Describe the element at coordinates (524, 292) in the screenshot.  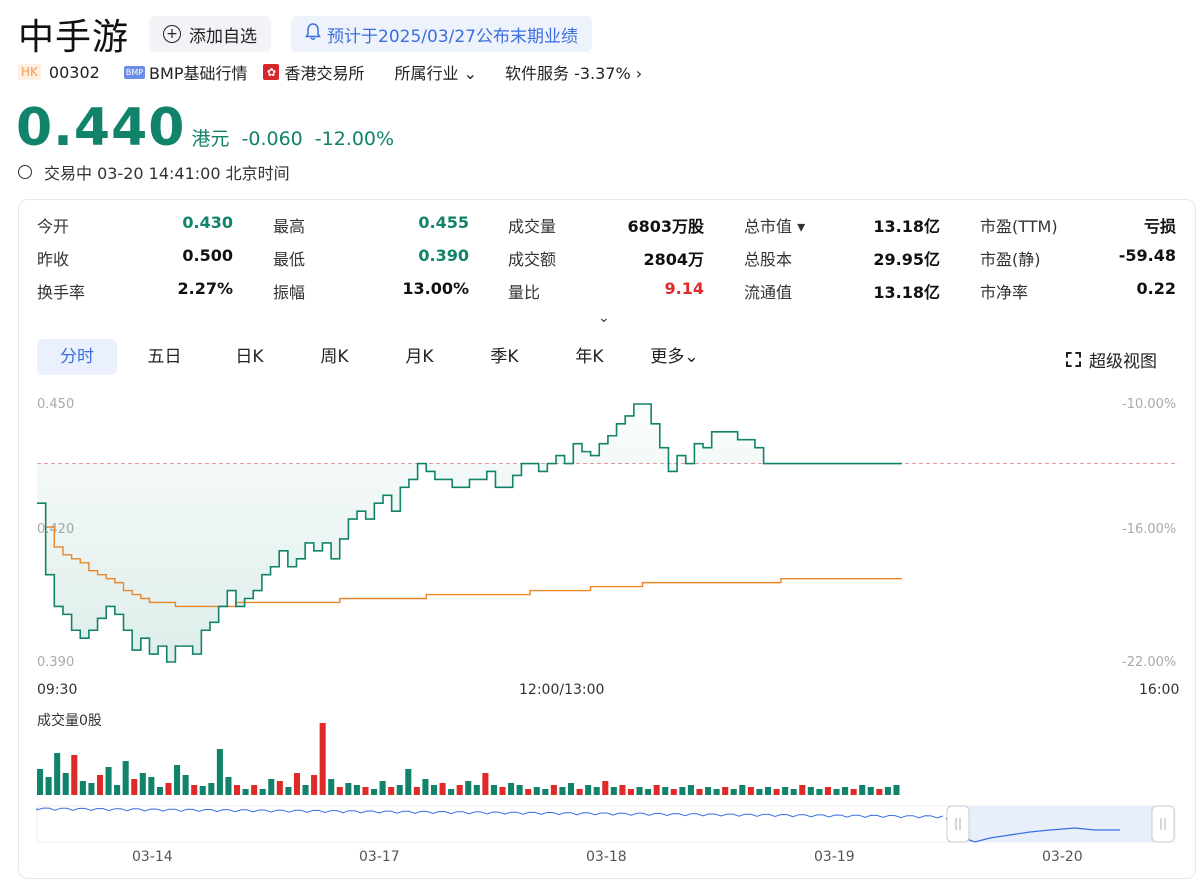
I see `stat-label: 量比` at that location.